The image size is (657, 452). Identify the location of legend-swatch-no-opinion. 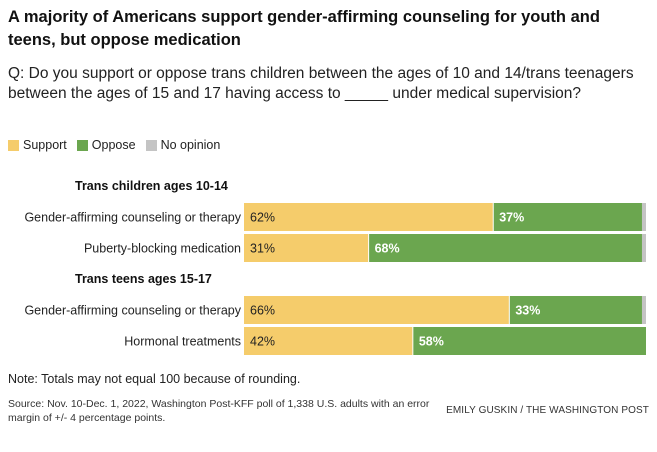
(151, 145).